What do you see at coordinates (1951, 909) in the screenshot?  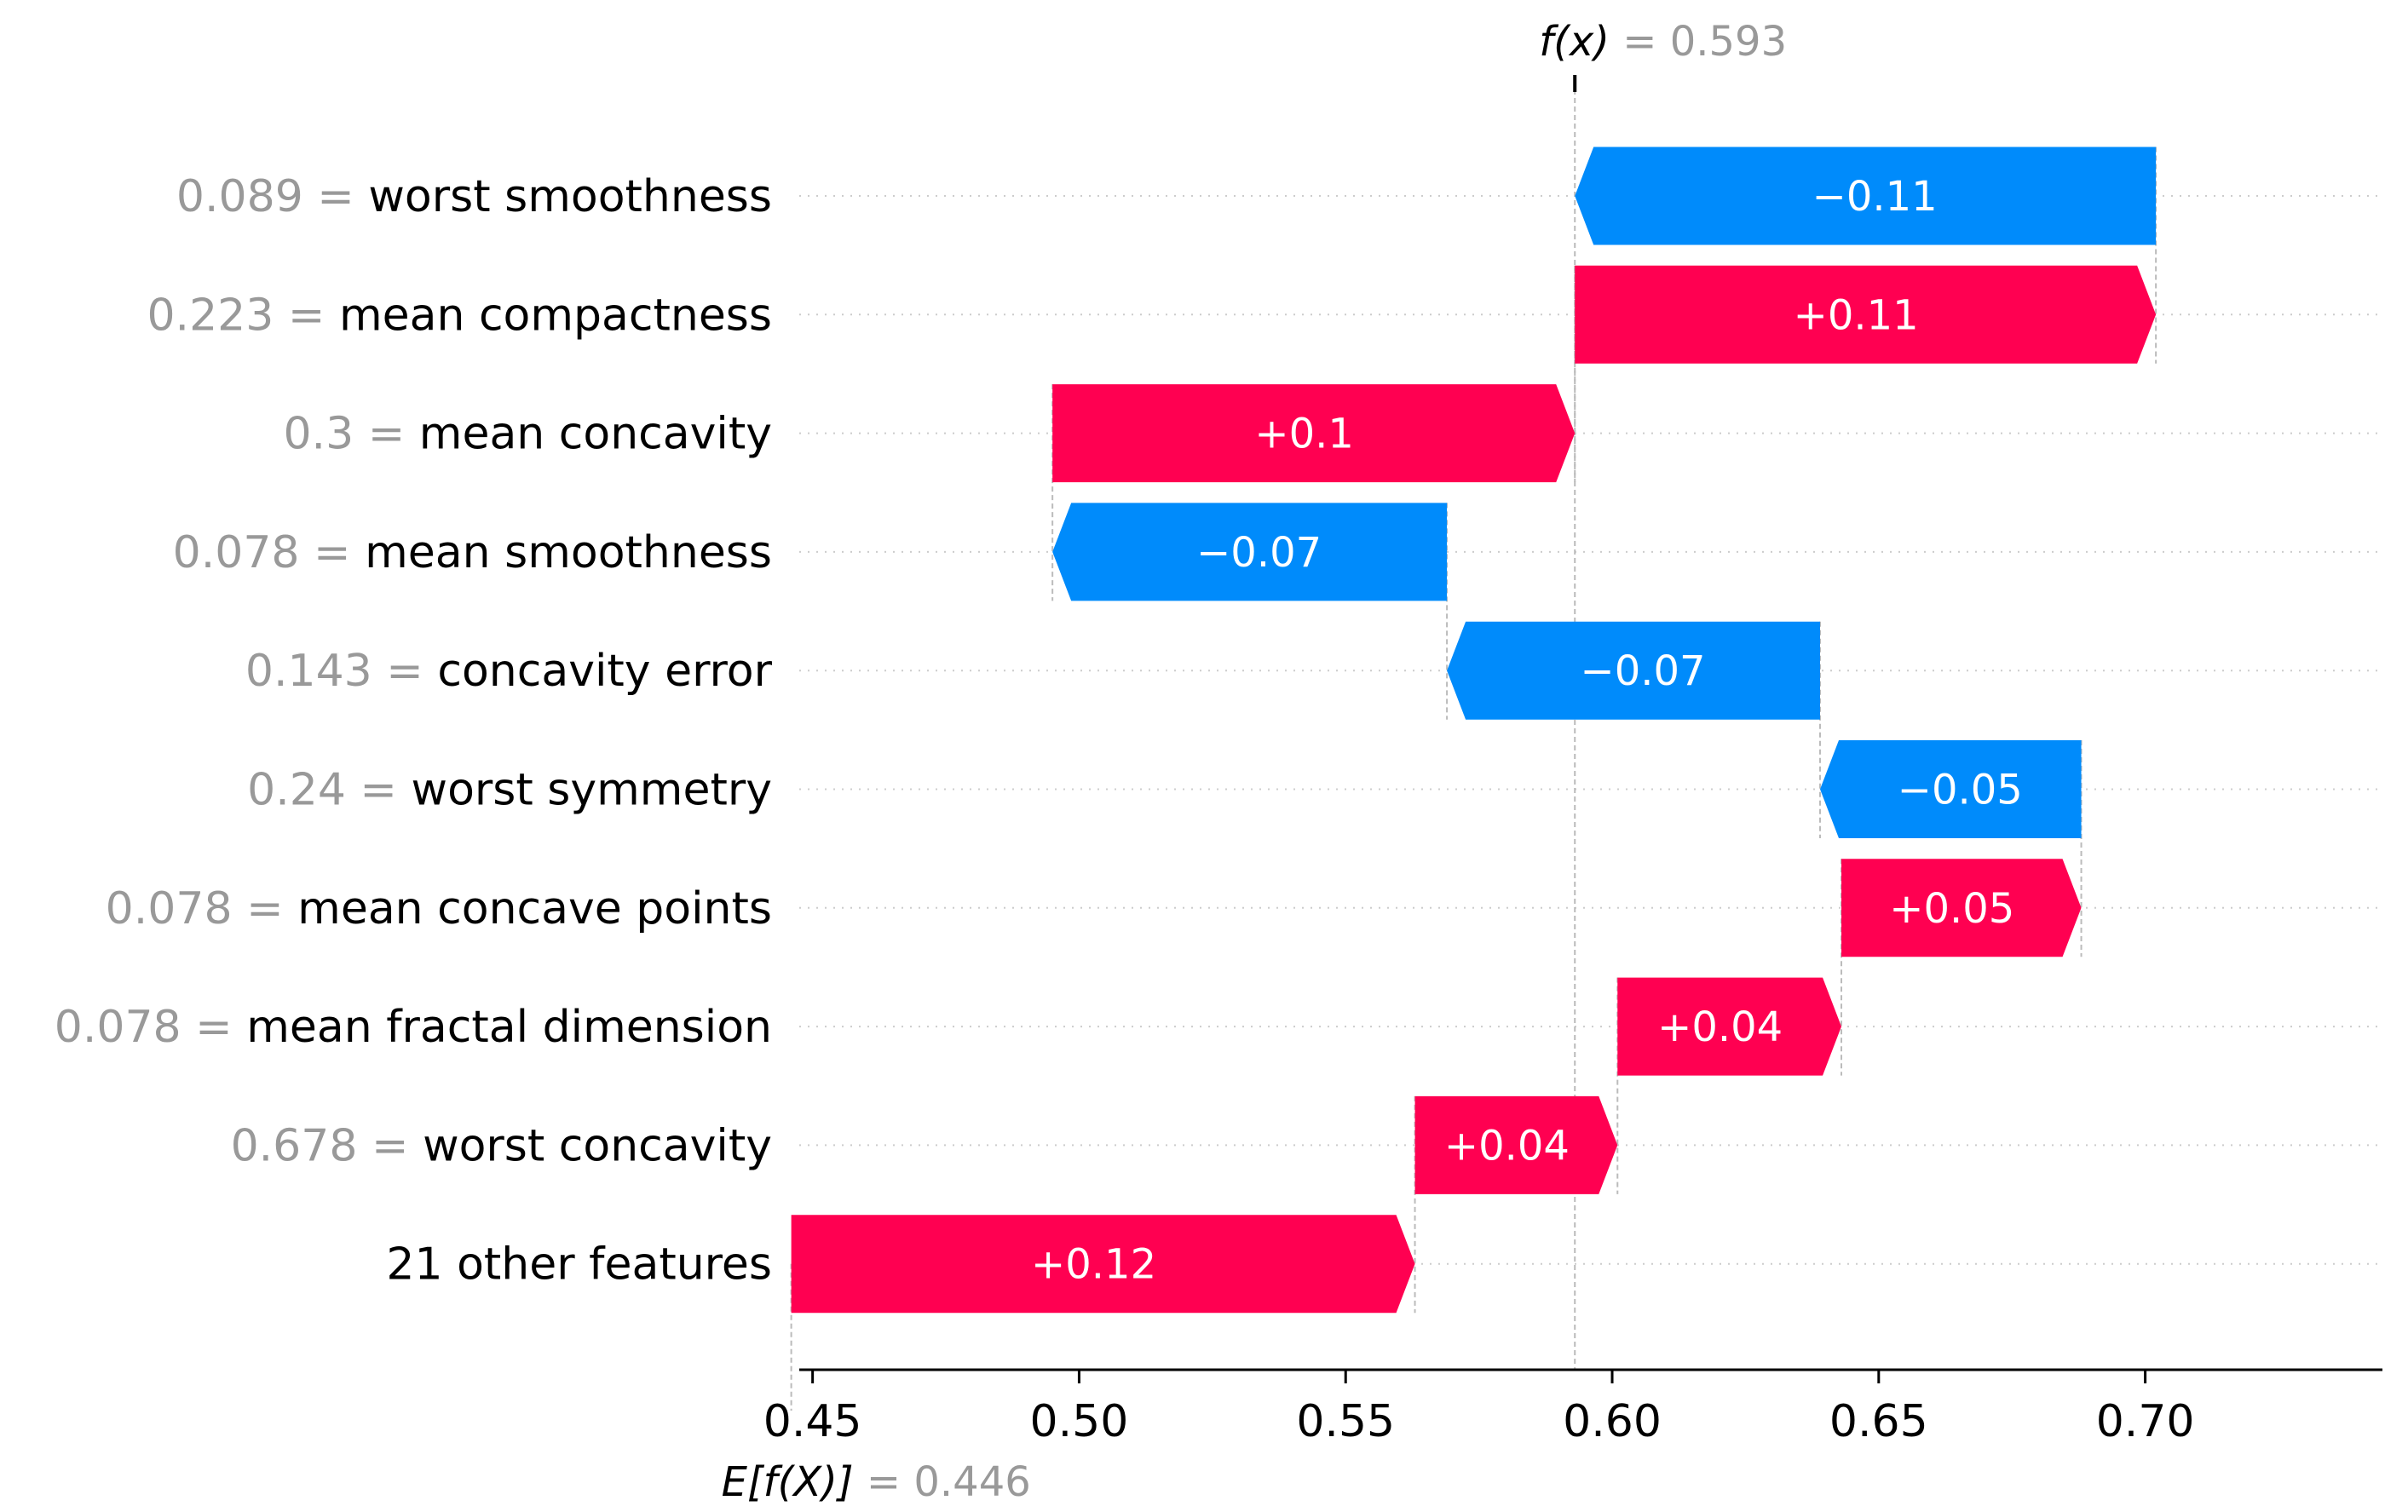 I see `bar-value-label: +0.05` at bounding box center [1951, 909].